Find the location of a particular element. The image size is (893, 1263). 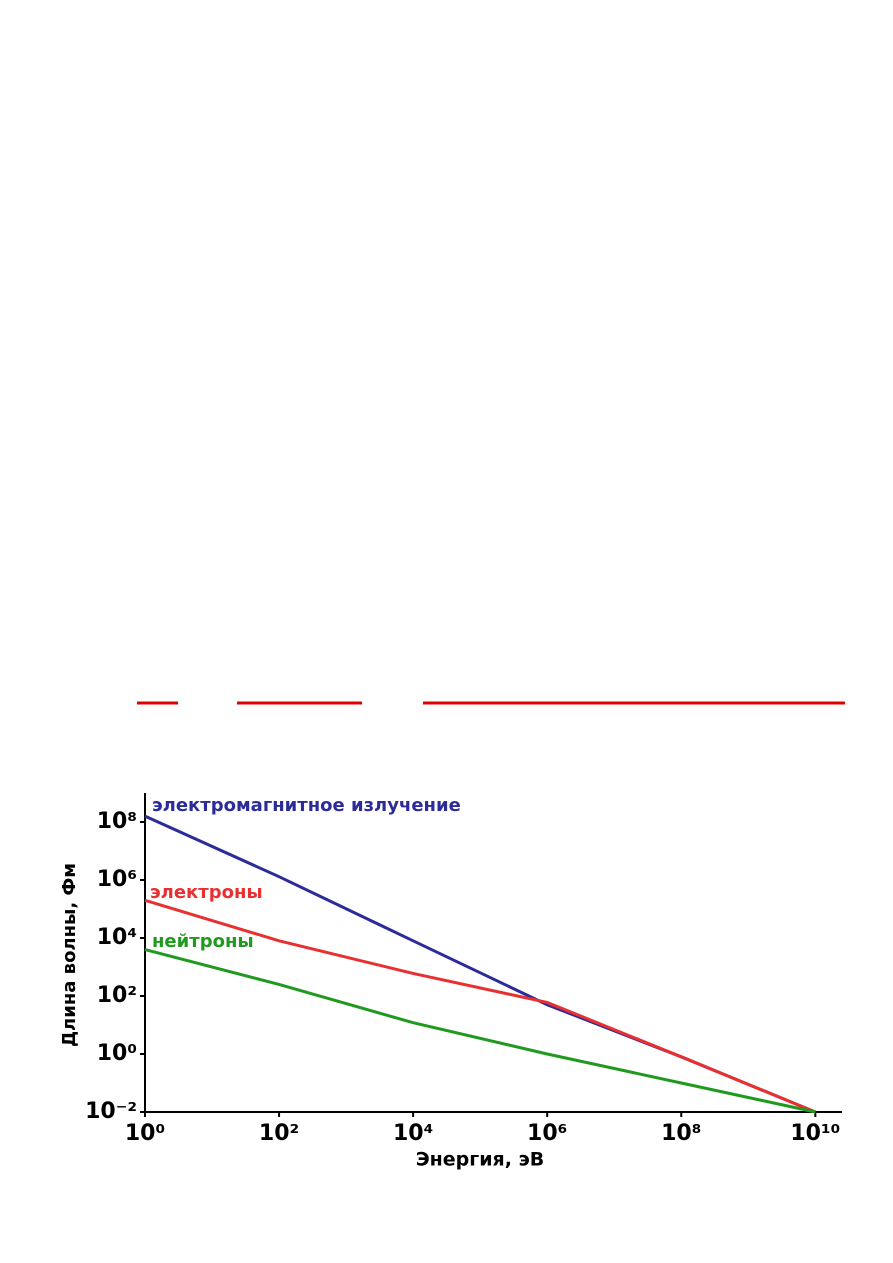

x-tick-label: 10⁶ is located at coordinates (547, 1133).